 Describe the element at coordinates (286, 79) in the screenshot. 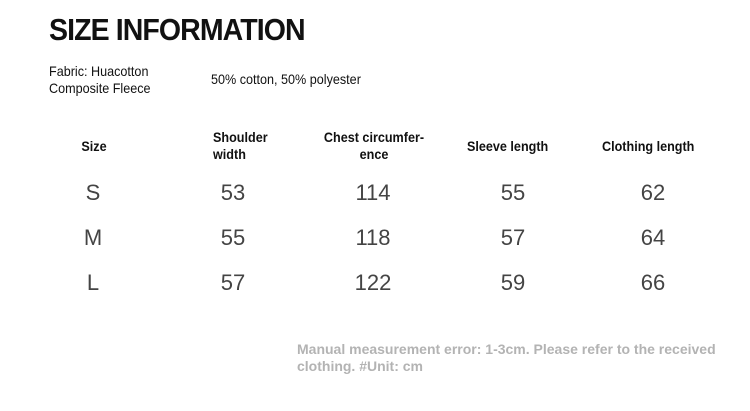

I see `fabric-composition: 50% cotton, 50% polyester` at that location.